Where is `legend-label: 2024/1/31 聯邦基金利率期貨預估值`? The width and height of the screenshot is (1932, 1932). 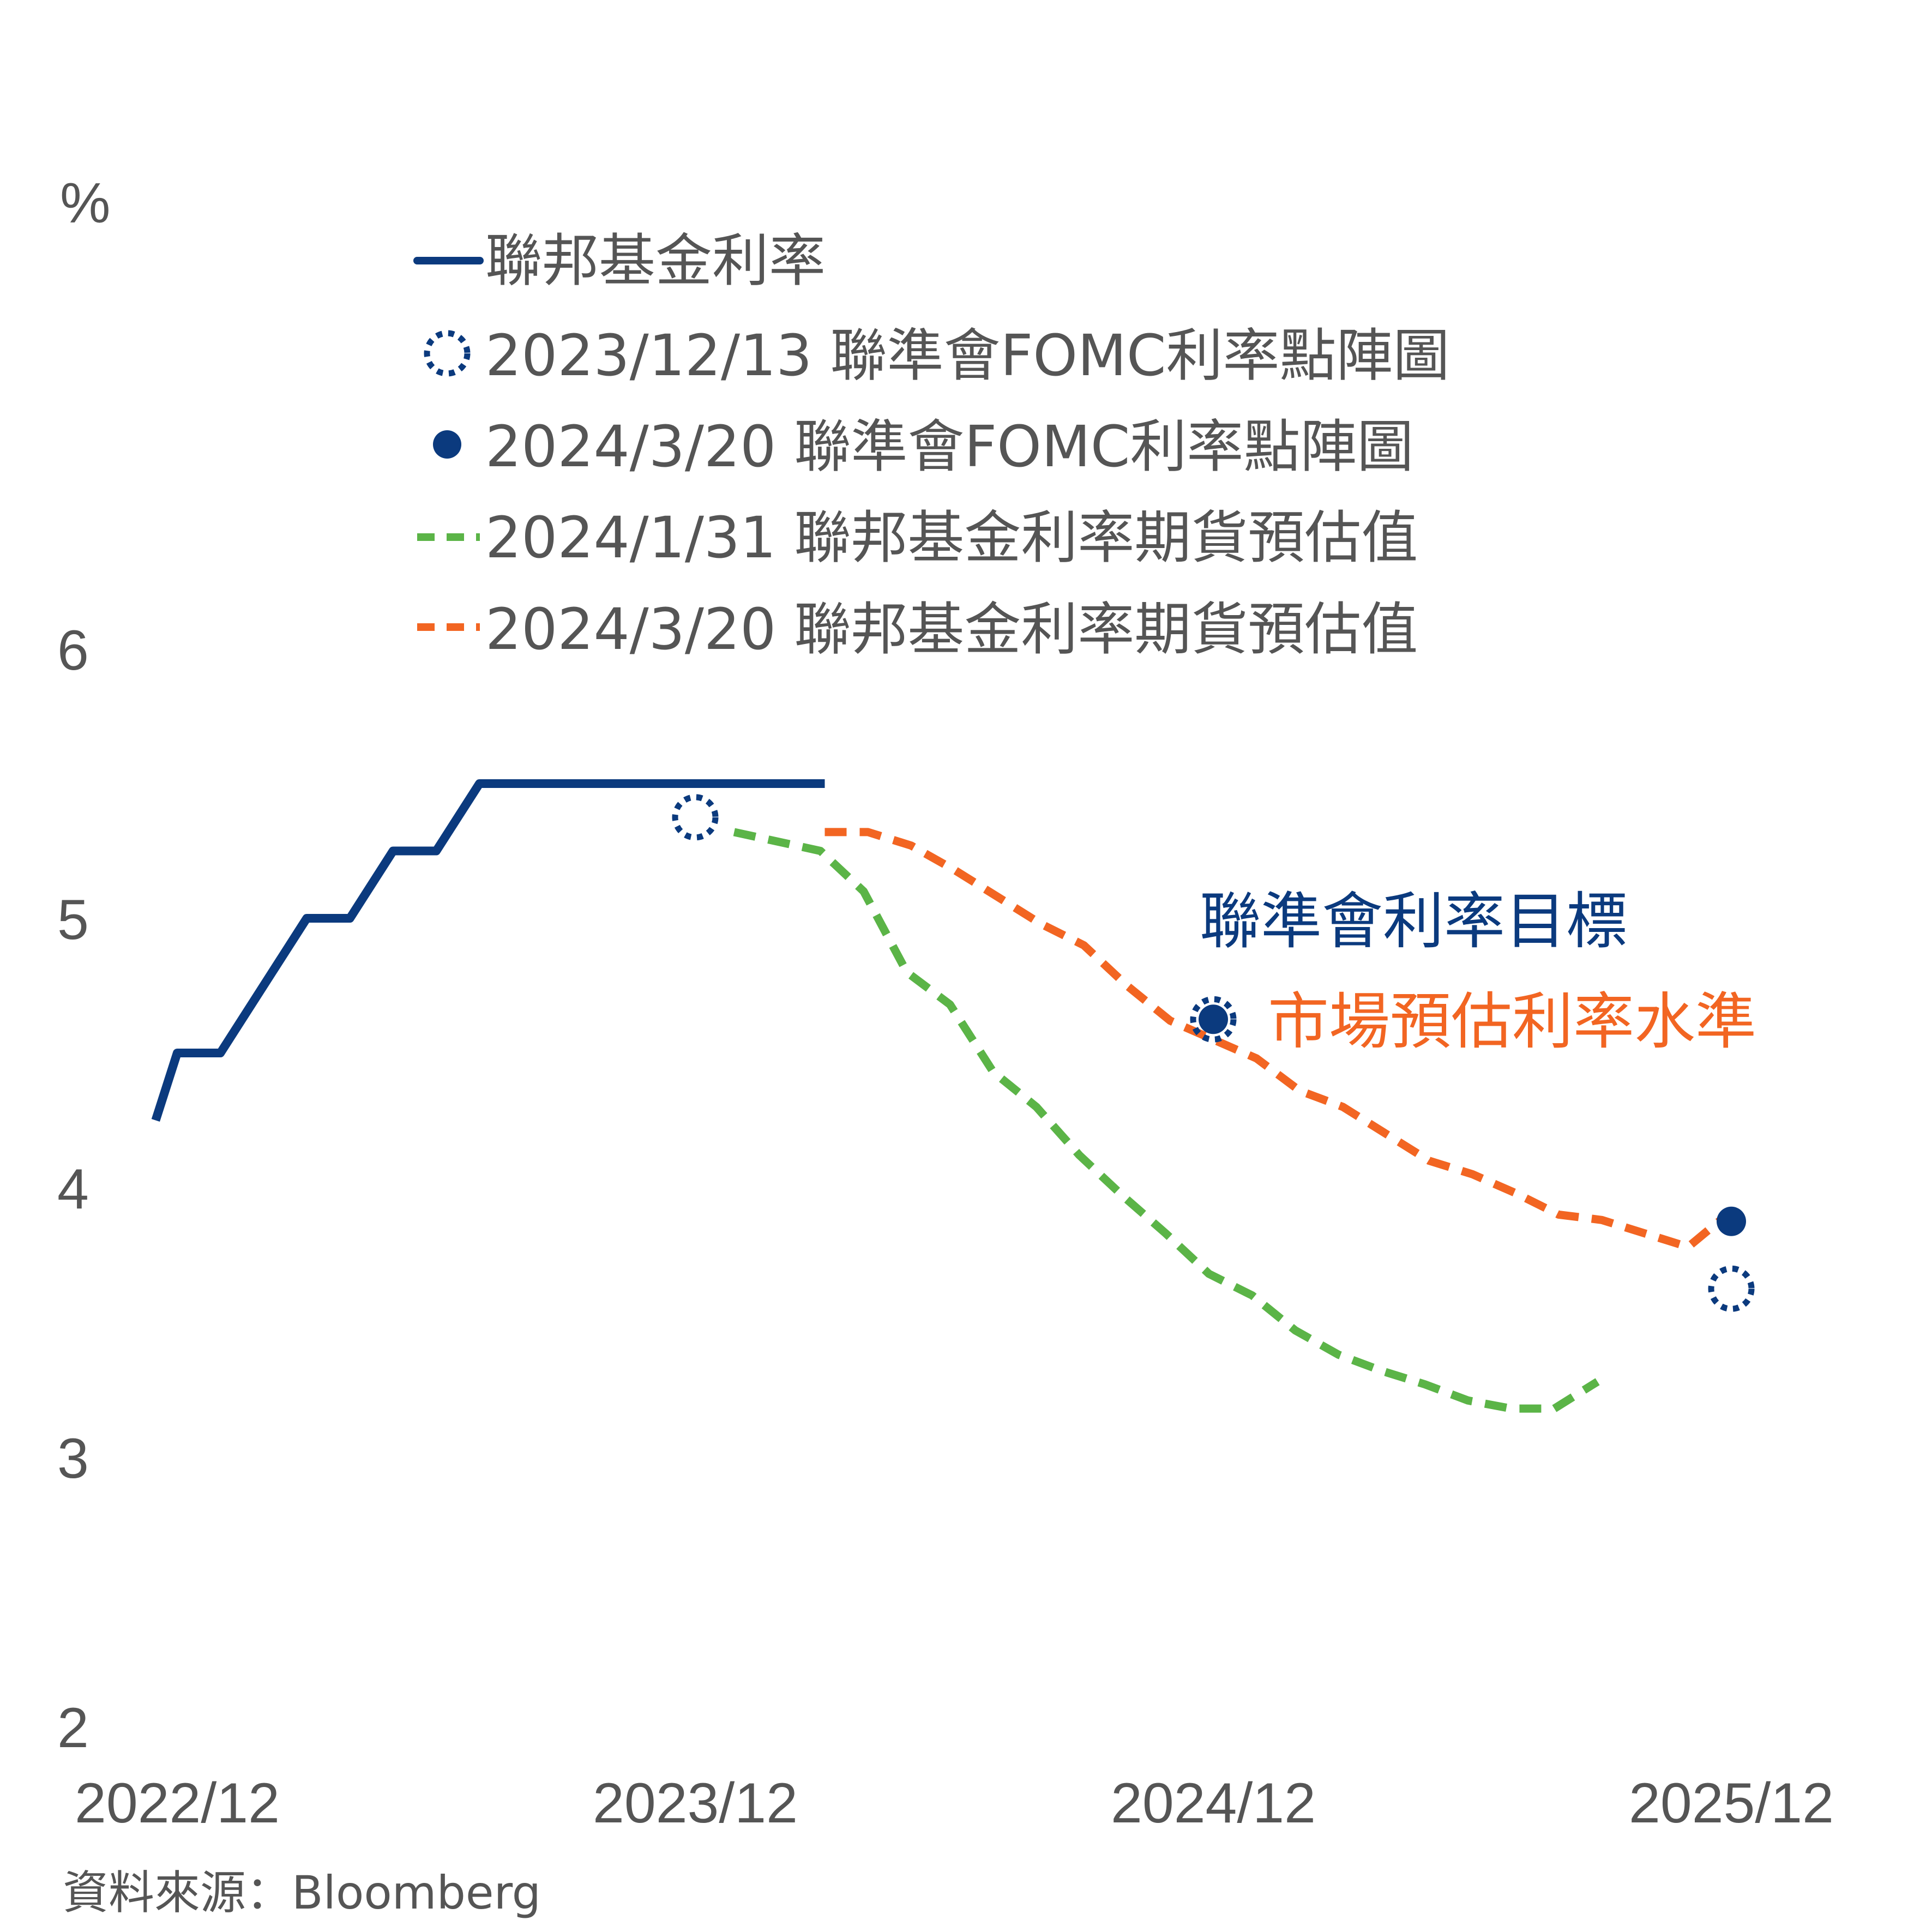 legend-label: 2024/1/31 聯邦基金利率期貨預估值 is located at coordinates (951, 537).